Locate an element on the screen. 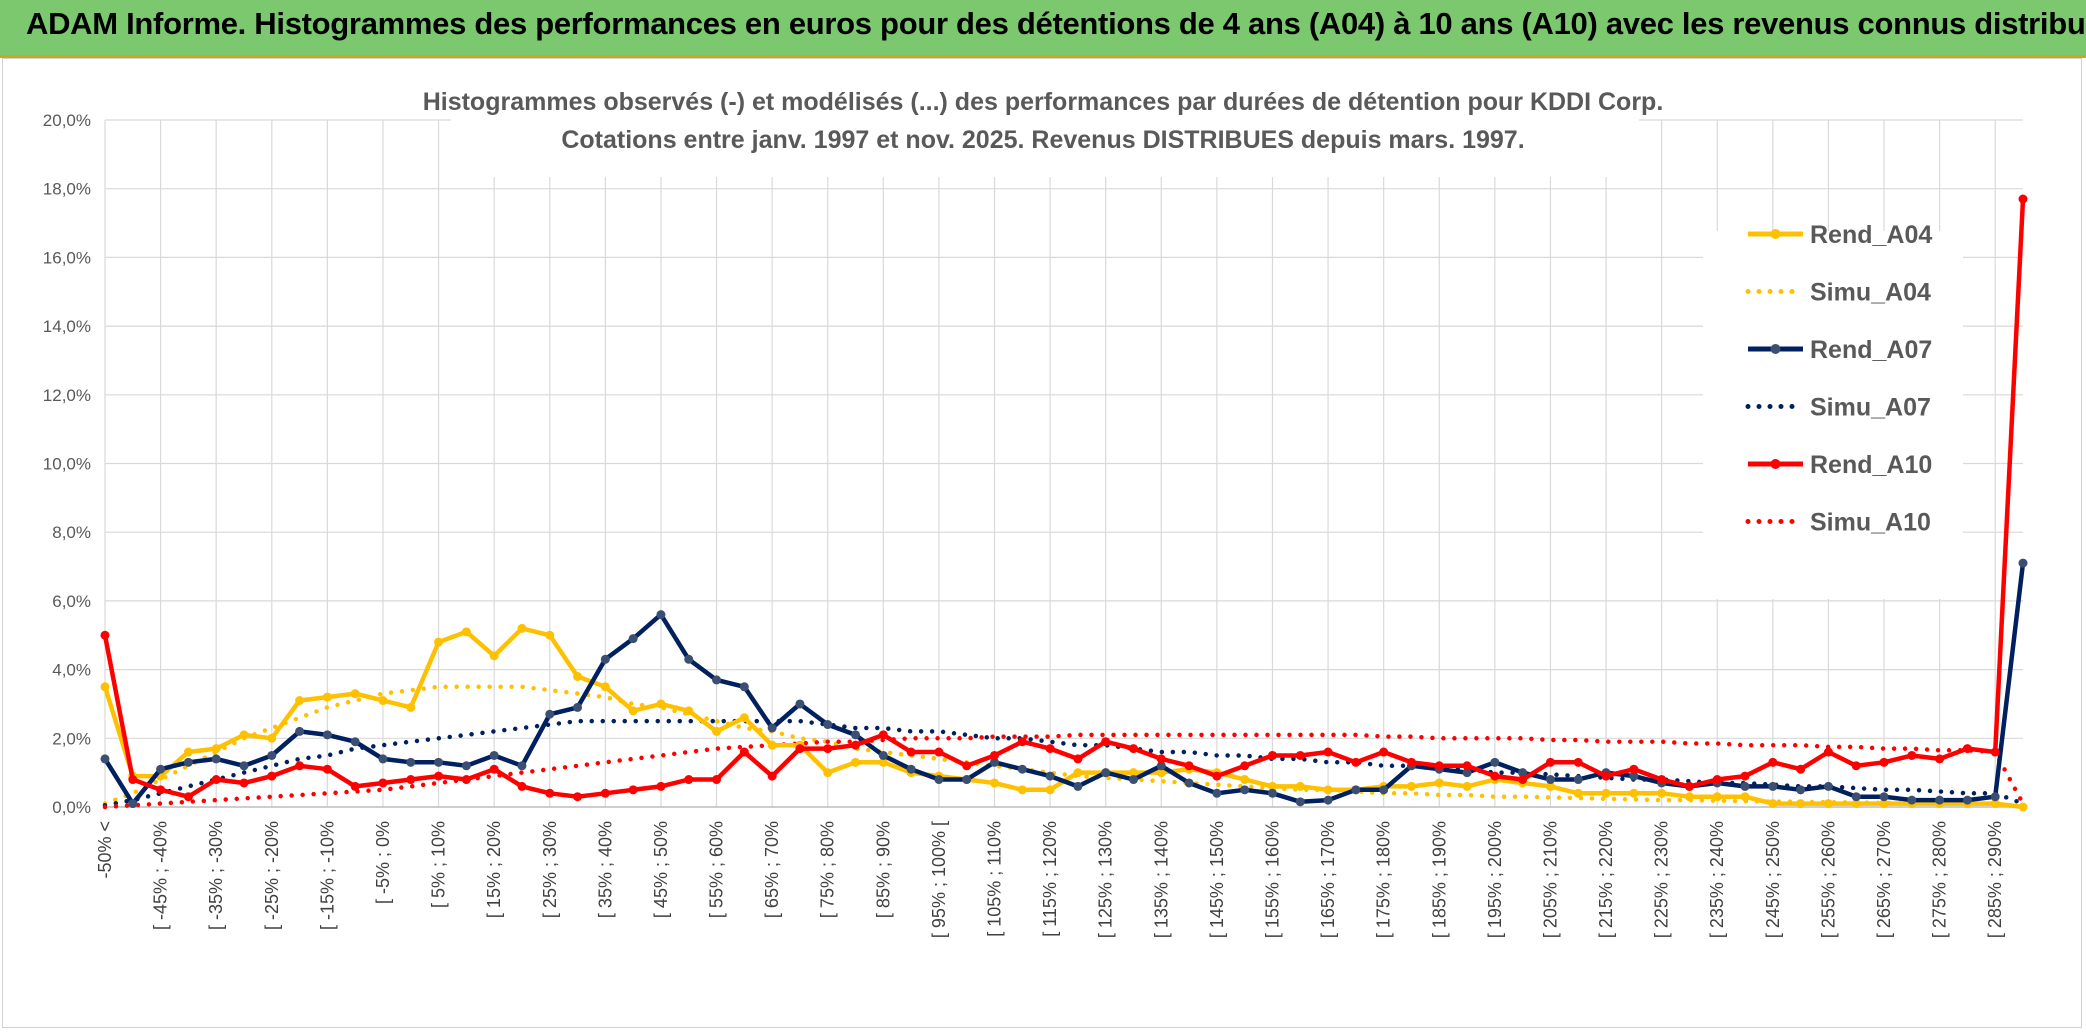  x-tick-label: [ 35% ; 40% is located at coordinates (605, 869).